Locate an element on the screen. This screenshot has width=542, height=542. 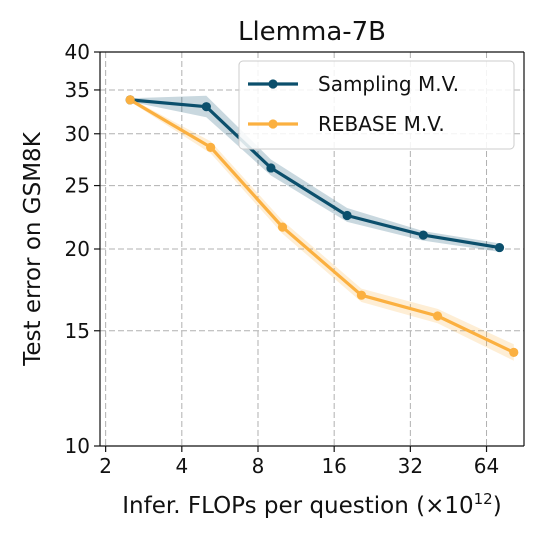
x-tick-label: 32 is located at coordinates (410, 466).